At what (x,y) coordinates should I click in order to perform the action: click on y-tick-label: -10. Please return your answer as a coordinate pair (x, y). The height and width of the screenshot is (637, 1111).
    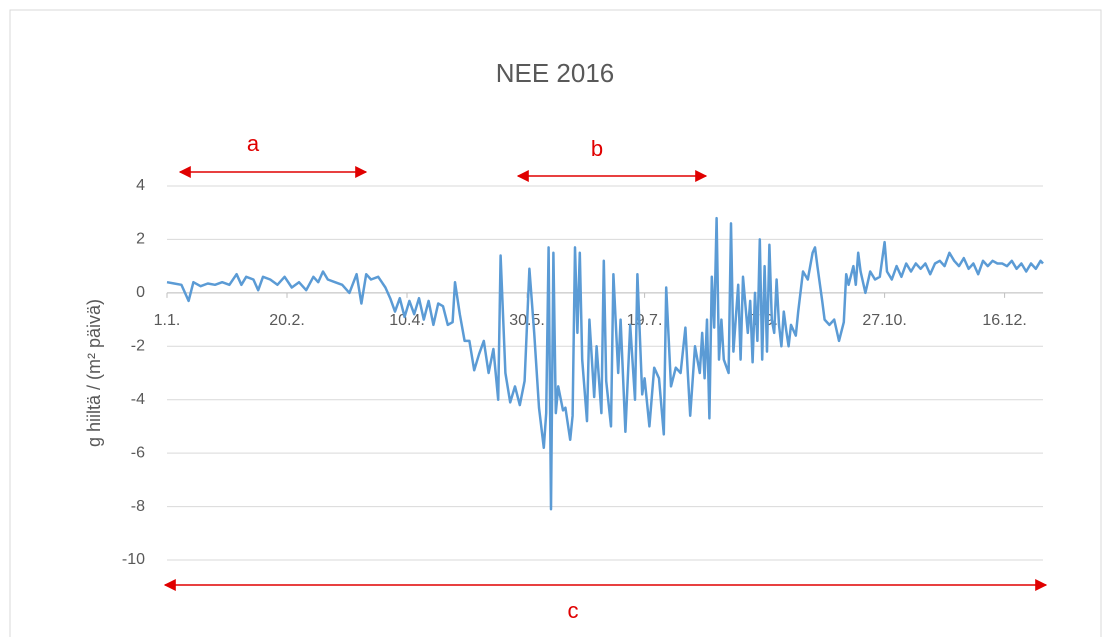
    Looking at the image, I should click on (133, 559).